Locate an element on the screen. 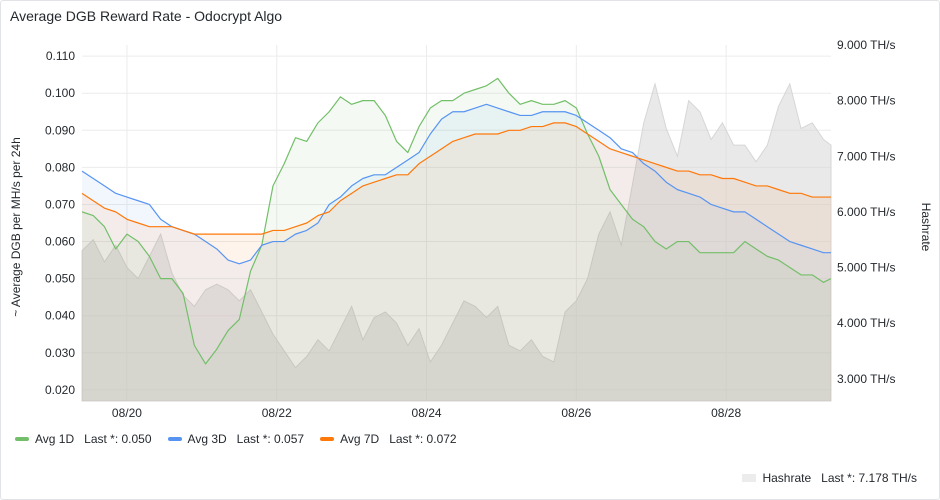  left-tick-label: 0.100 is located at coordinates (60, 93).